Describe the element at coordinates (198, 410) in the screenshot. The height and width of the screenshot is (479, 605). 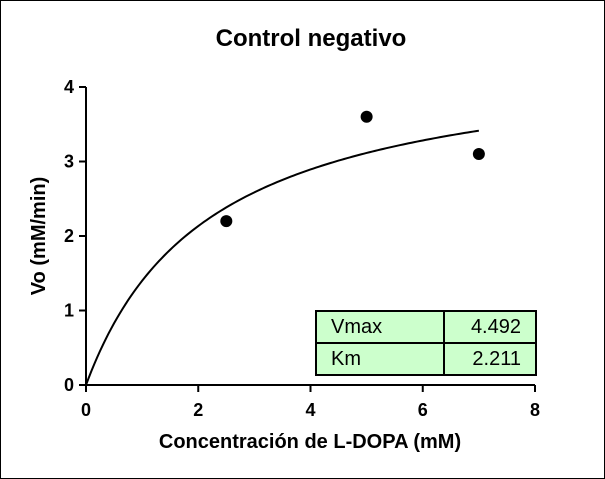
I see `x-tick-label: 2` at that location.